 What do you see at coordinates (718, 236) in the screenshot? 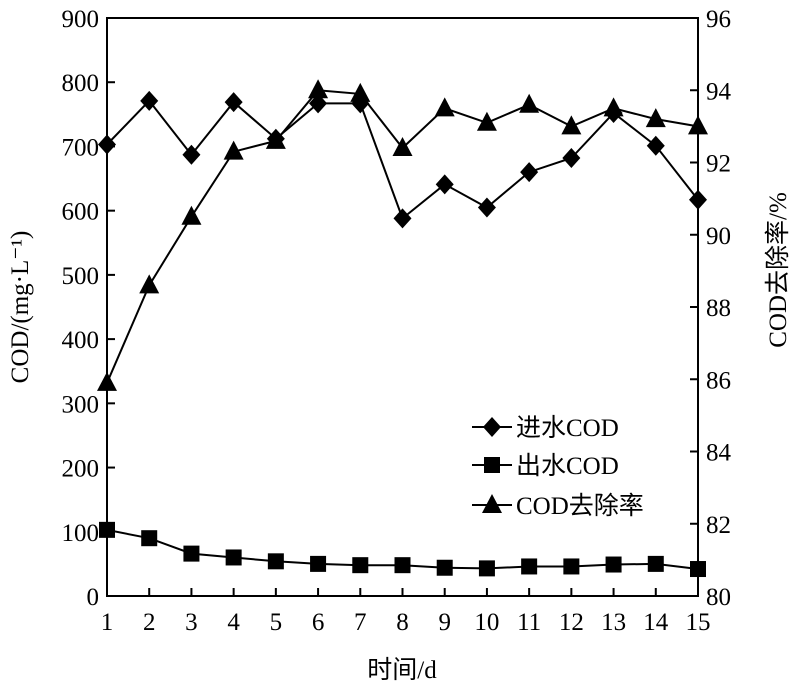
I see `right-tick-label: 90` at bounding box center [718, 236].